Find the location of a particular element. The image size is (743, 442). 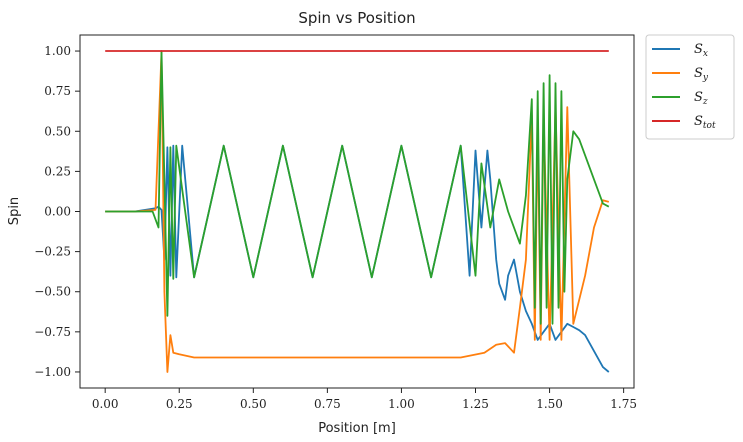

y-axis: 1.00 0.75 0.50 0.25 0.00 −0.25 −0.50 −0.75 −1.00 is located at coordinates (57, 211).